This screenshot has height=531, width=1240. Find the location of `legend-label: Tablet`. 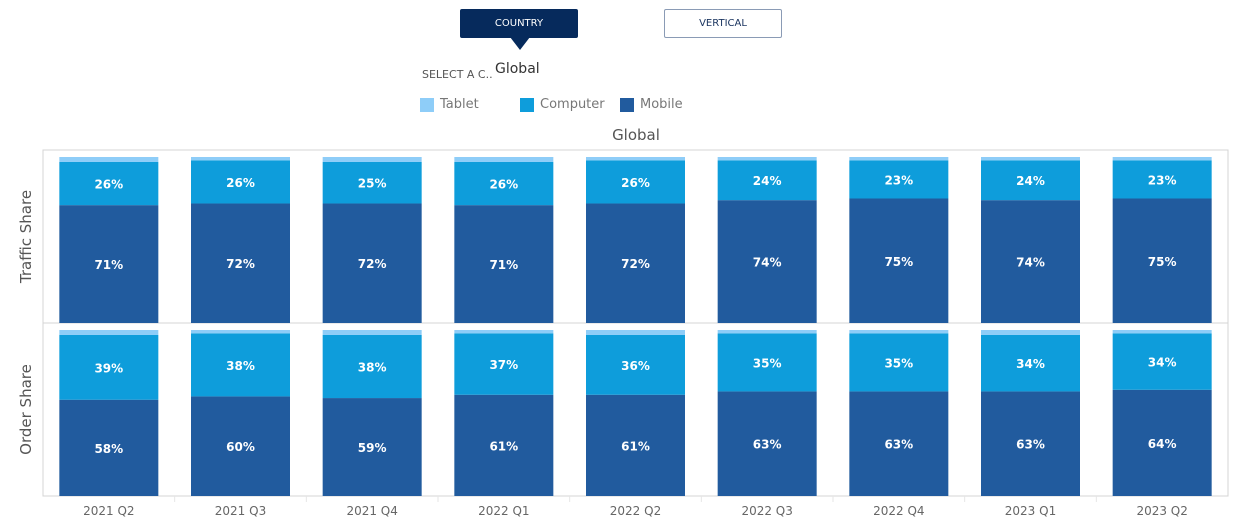

legend-label: Tablet is located at coordinates (459, 104).